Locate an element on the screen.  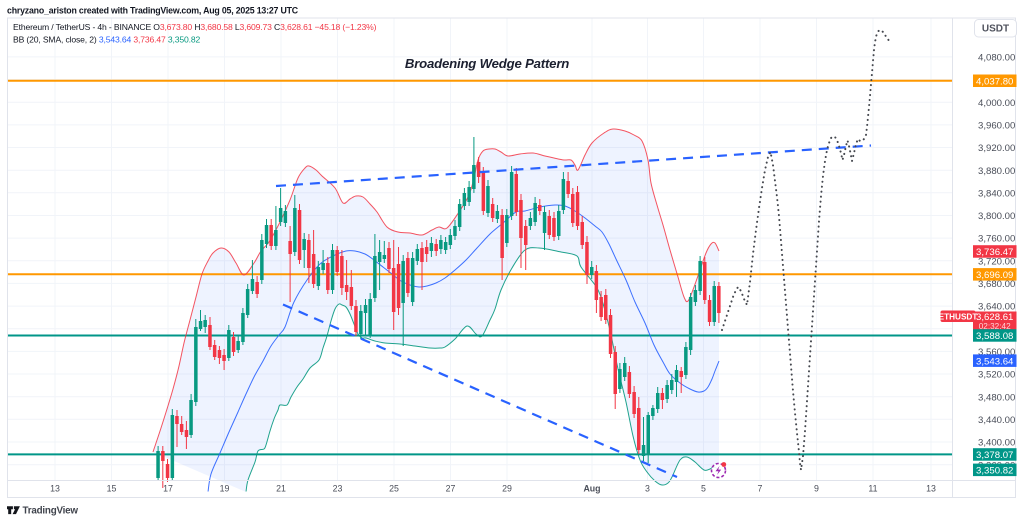
svg-text: 21 is located at coordinates (281, 489).